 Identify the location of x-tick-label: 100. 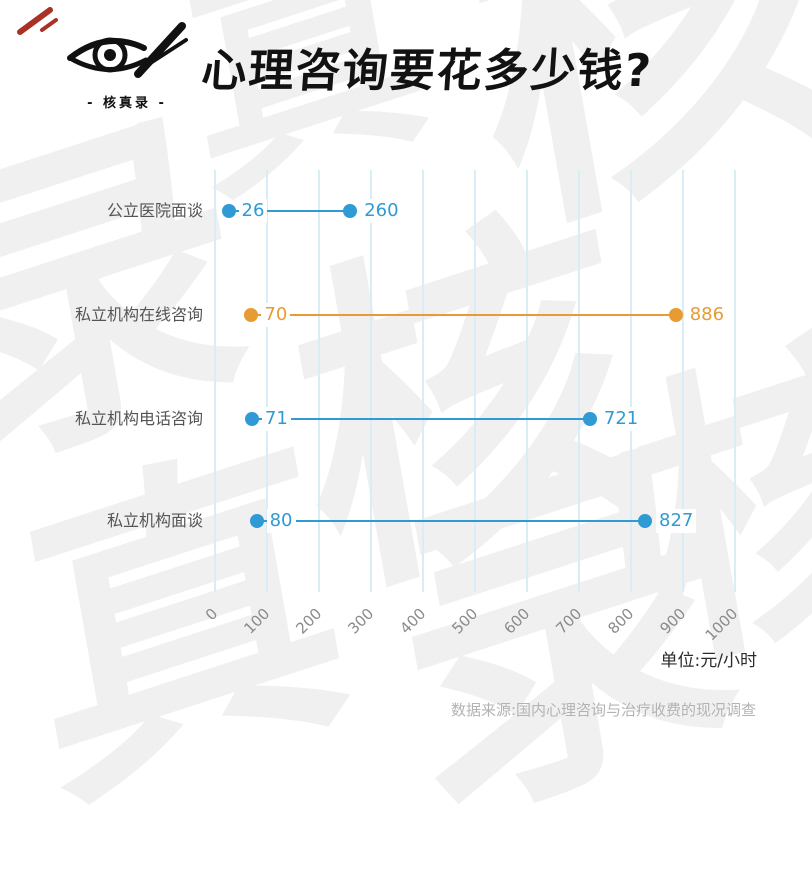
(257, 621).